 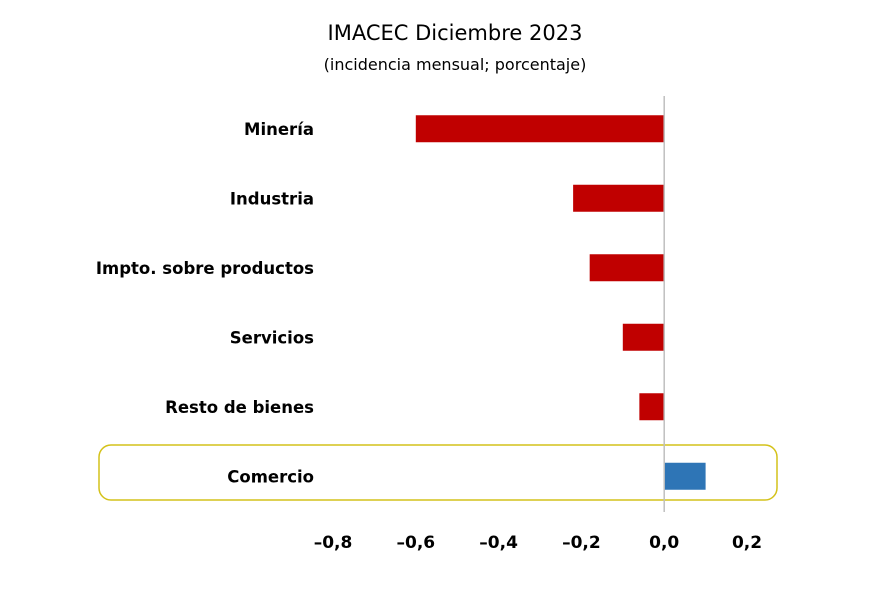 I want to click on category-label: Minería, so click(x=279, y=129).